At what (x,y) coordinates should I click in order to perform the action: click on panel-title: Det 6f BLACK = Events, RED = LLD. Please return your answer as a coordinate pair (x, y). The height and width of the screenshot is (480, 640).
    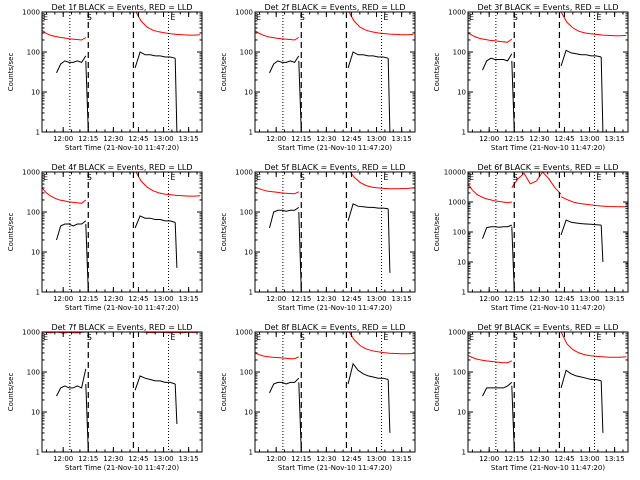
    Looking at the image, I should click on (547, 167).